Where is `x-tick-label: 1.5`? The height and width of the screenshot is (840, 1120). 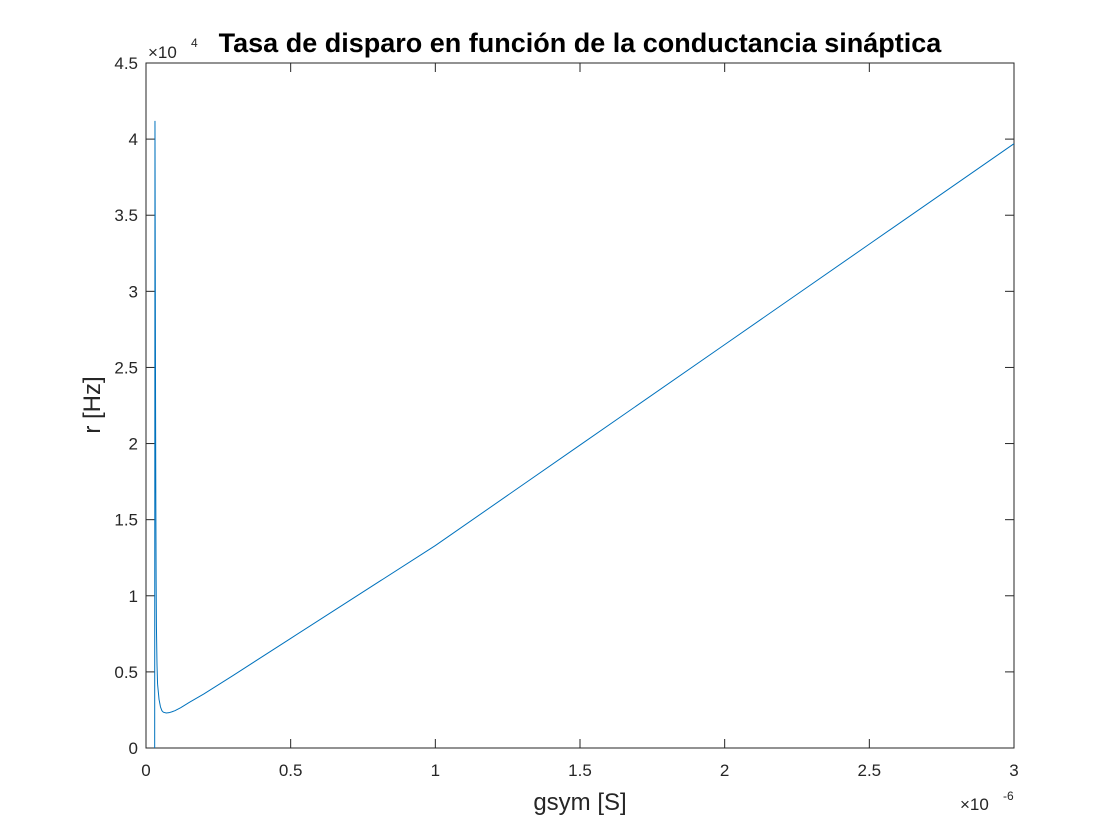 x-tick-label: 1.5 is located at coordinates (580, 770).